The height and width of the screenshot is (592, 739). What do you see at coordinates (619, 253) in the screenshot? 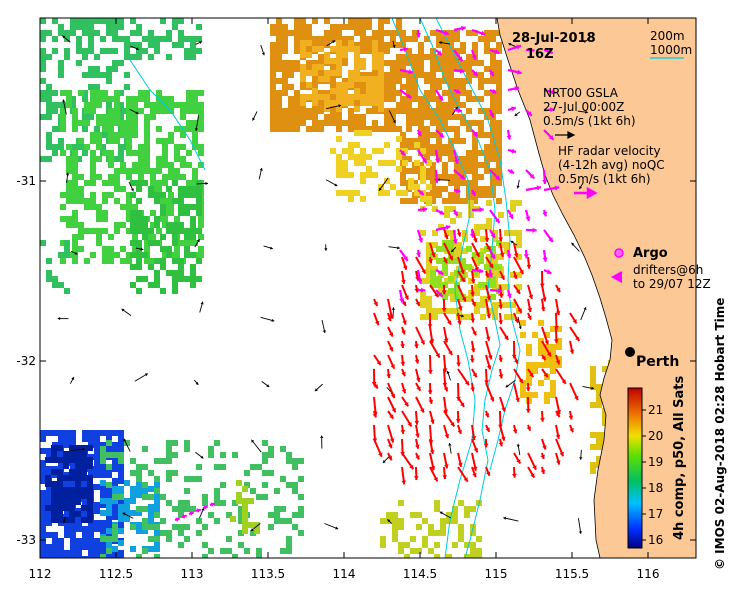
I see `argo-legend-marker` at bounding box center [619, 253].